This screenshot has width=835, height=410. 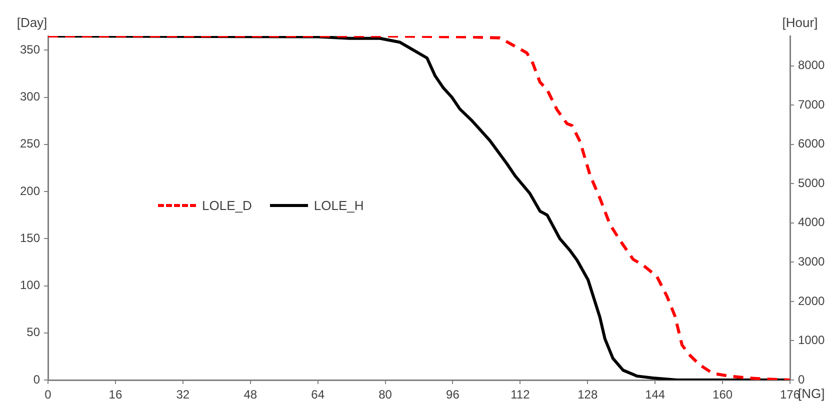 I want to click on legend-label: LOLE_H, so click(x=339, y=205).